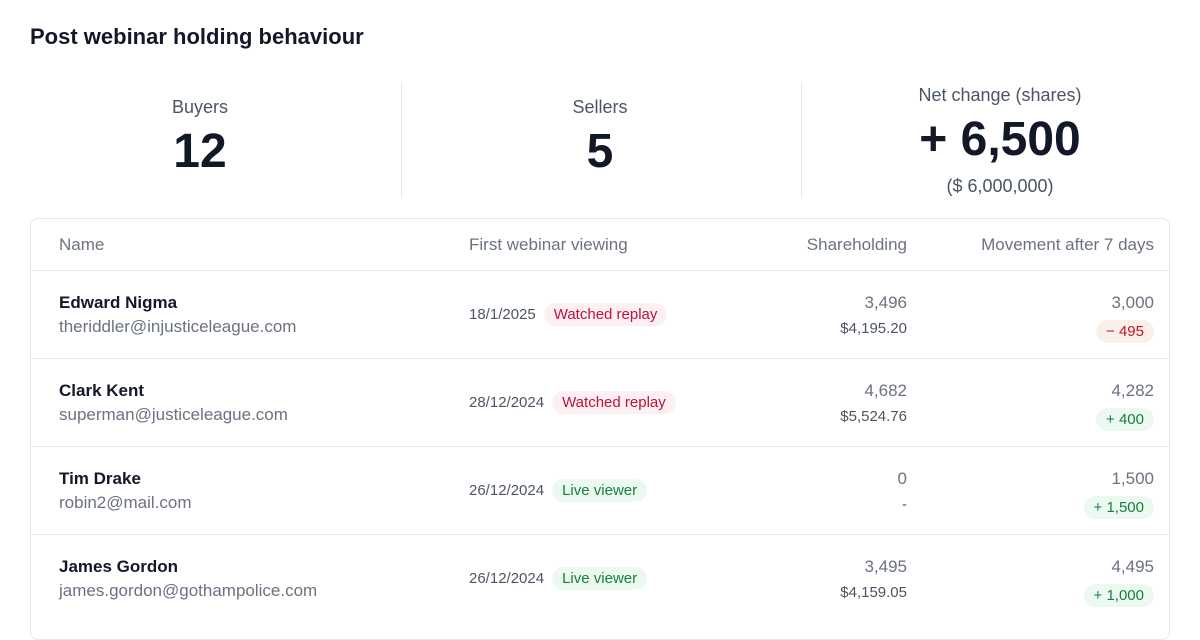  Describe the element at coordinates (119, 566) in the screenshot. I see `person-name: James Gordon` at that location.